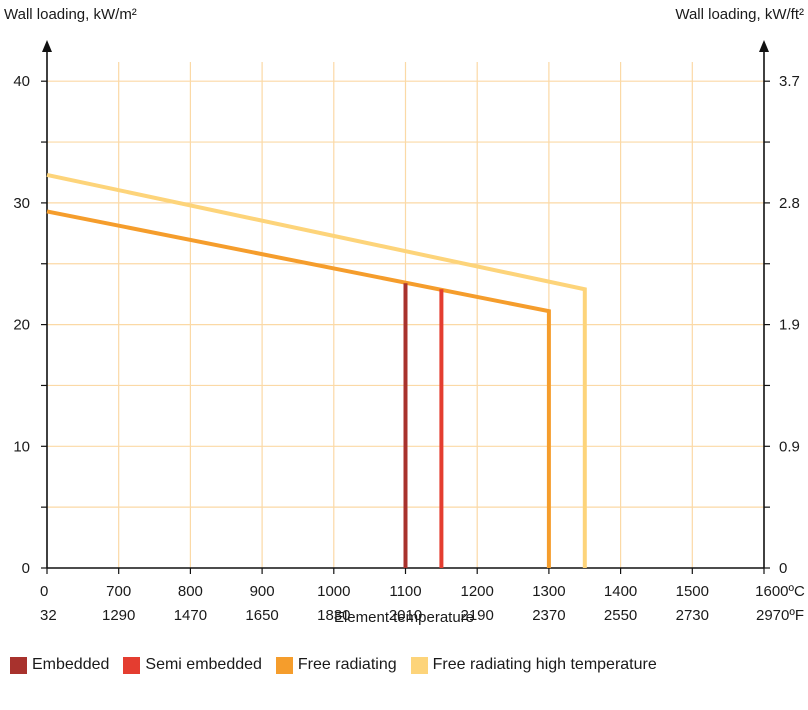  Describe the element at coordinates (26, 568) in the screenshot. I see `y-tick-label-left: 0` at that location.